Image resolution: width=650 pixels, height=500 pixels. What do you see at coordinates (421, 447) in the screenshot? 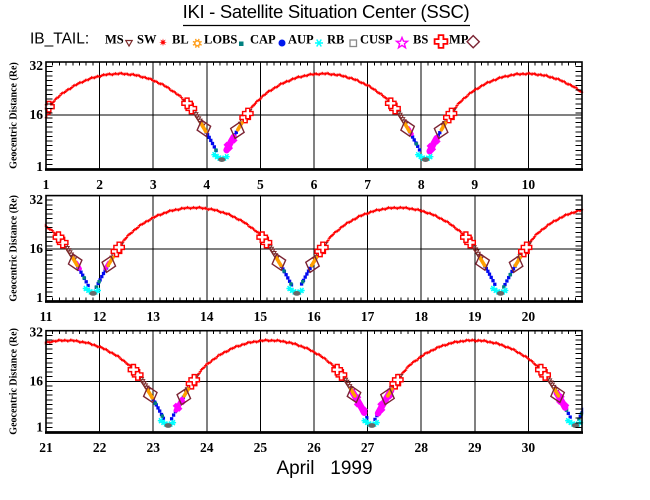
I see `svg-text: 28` at bounding box center [421, 447].